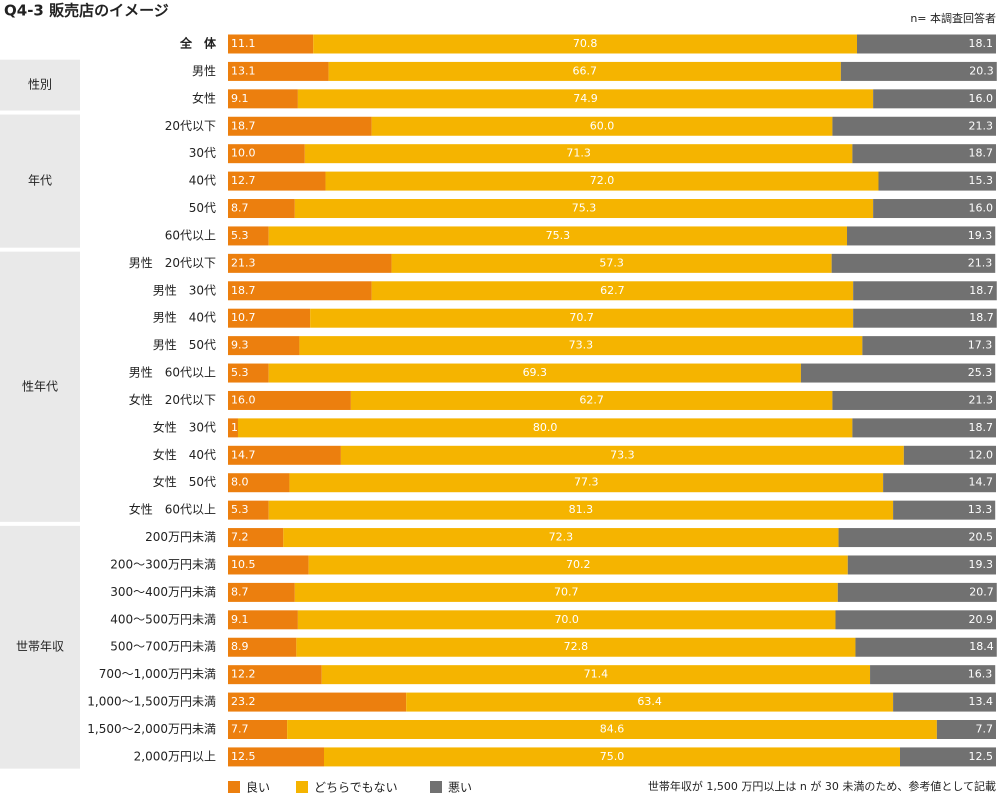 This screenshot has width=1000, height=797. What do you see at coordinates (86, 11) in the screenshot?
I see `chart-title: Q4-3 販売店のイメージ` at bounding box center [86, 11].